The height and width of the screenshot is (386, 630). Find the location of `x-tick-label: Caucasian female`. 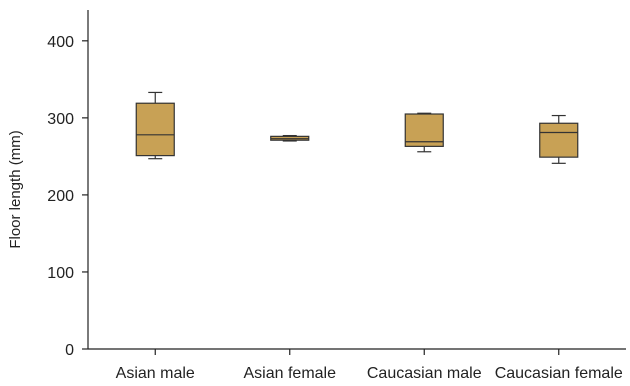

x-tick-label: Caucasian female is located at coordinates (559, 373).